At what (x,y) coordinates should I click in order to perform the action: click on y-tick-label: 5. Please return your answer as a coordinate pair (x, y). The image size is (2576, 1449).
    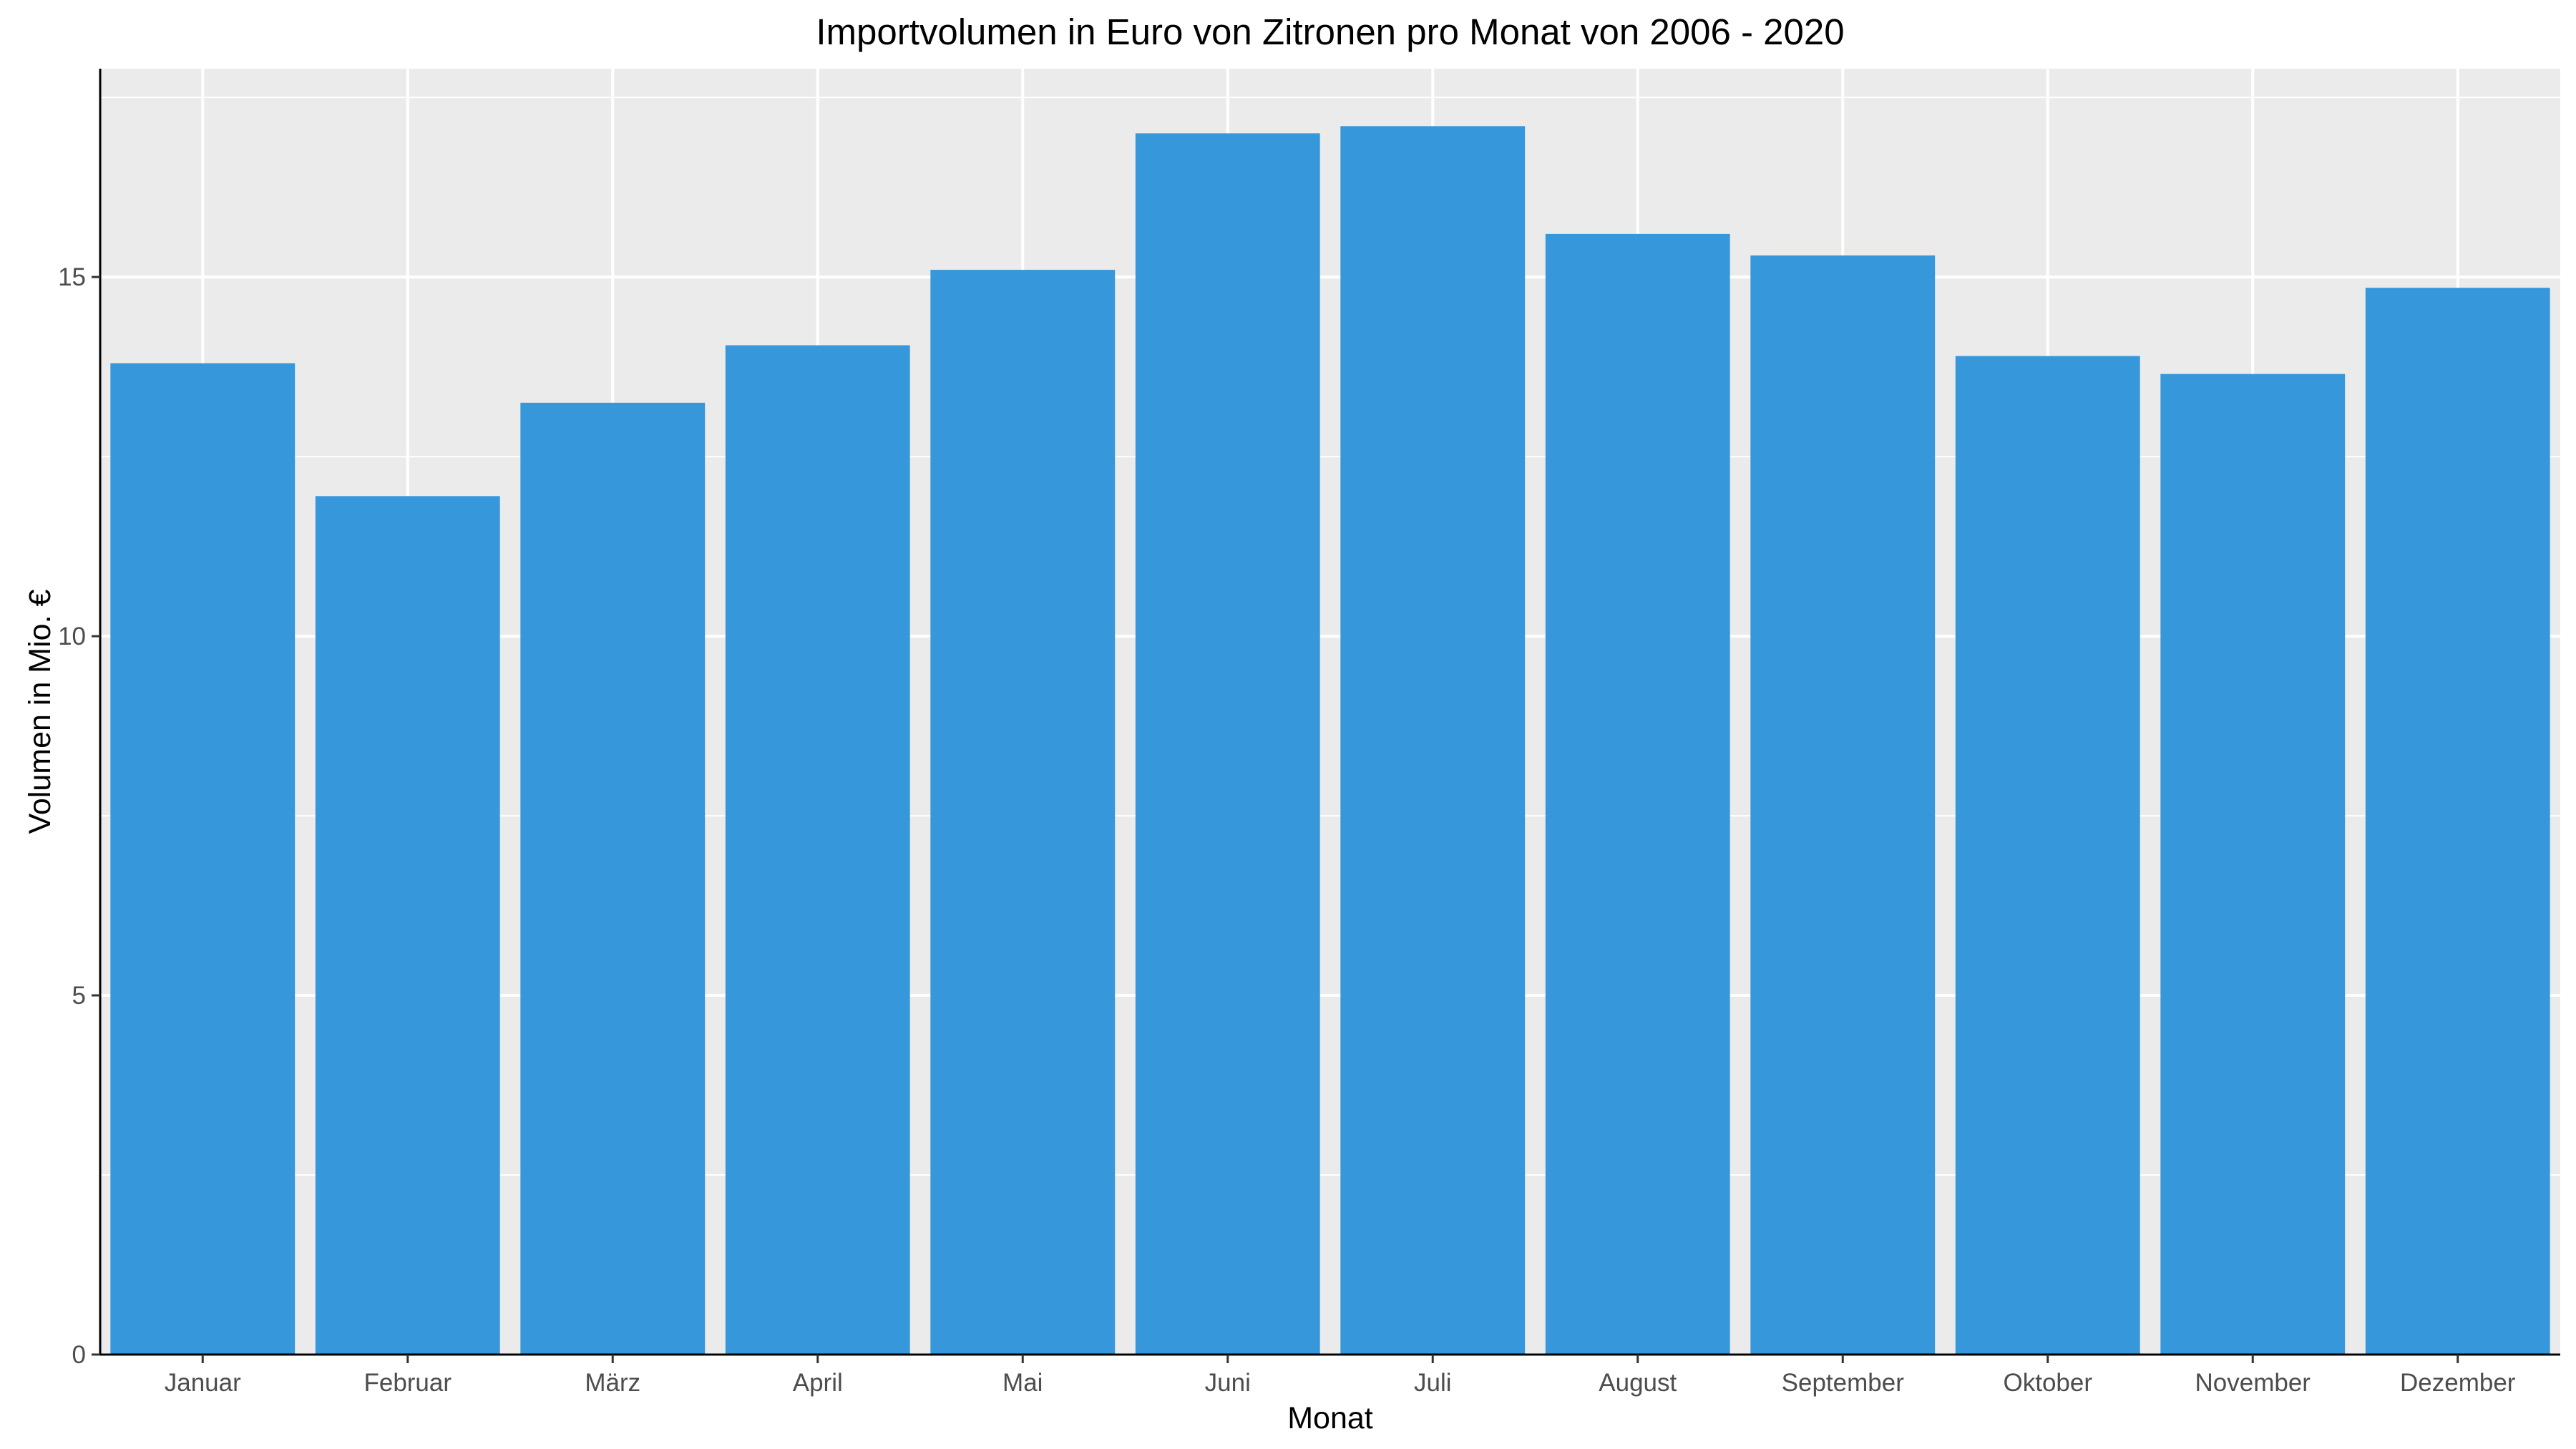
    Looking at the image, I should click on (79, 996).